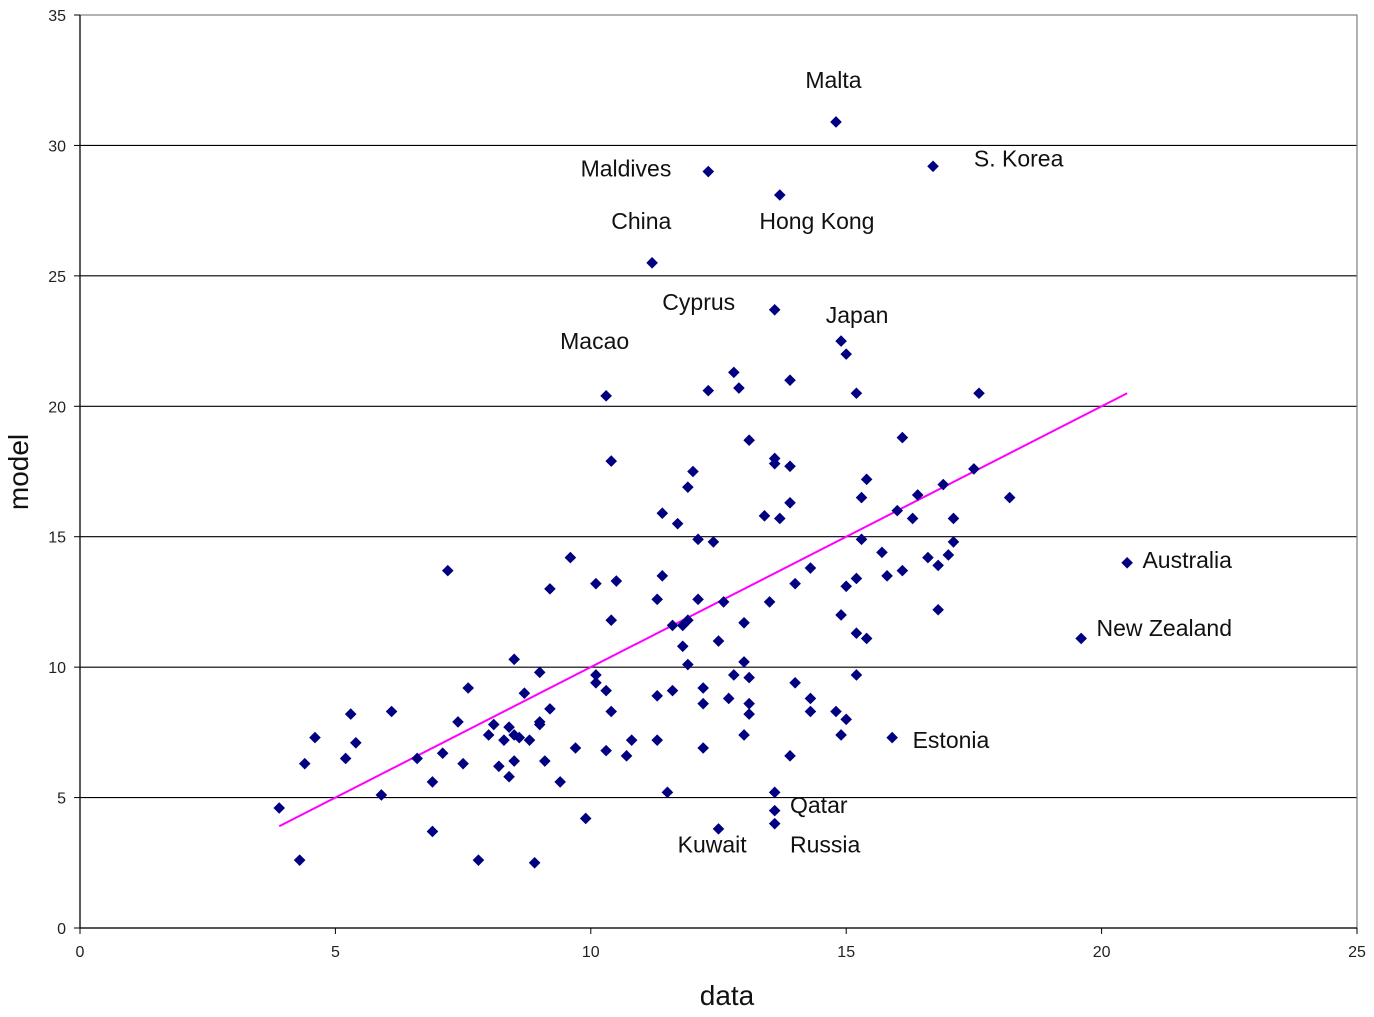 Image resolution: width=1374 pixels, height=1017 pixels. I want to click on y-tick-label: 30, so click(57, 146).